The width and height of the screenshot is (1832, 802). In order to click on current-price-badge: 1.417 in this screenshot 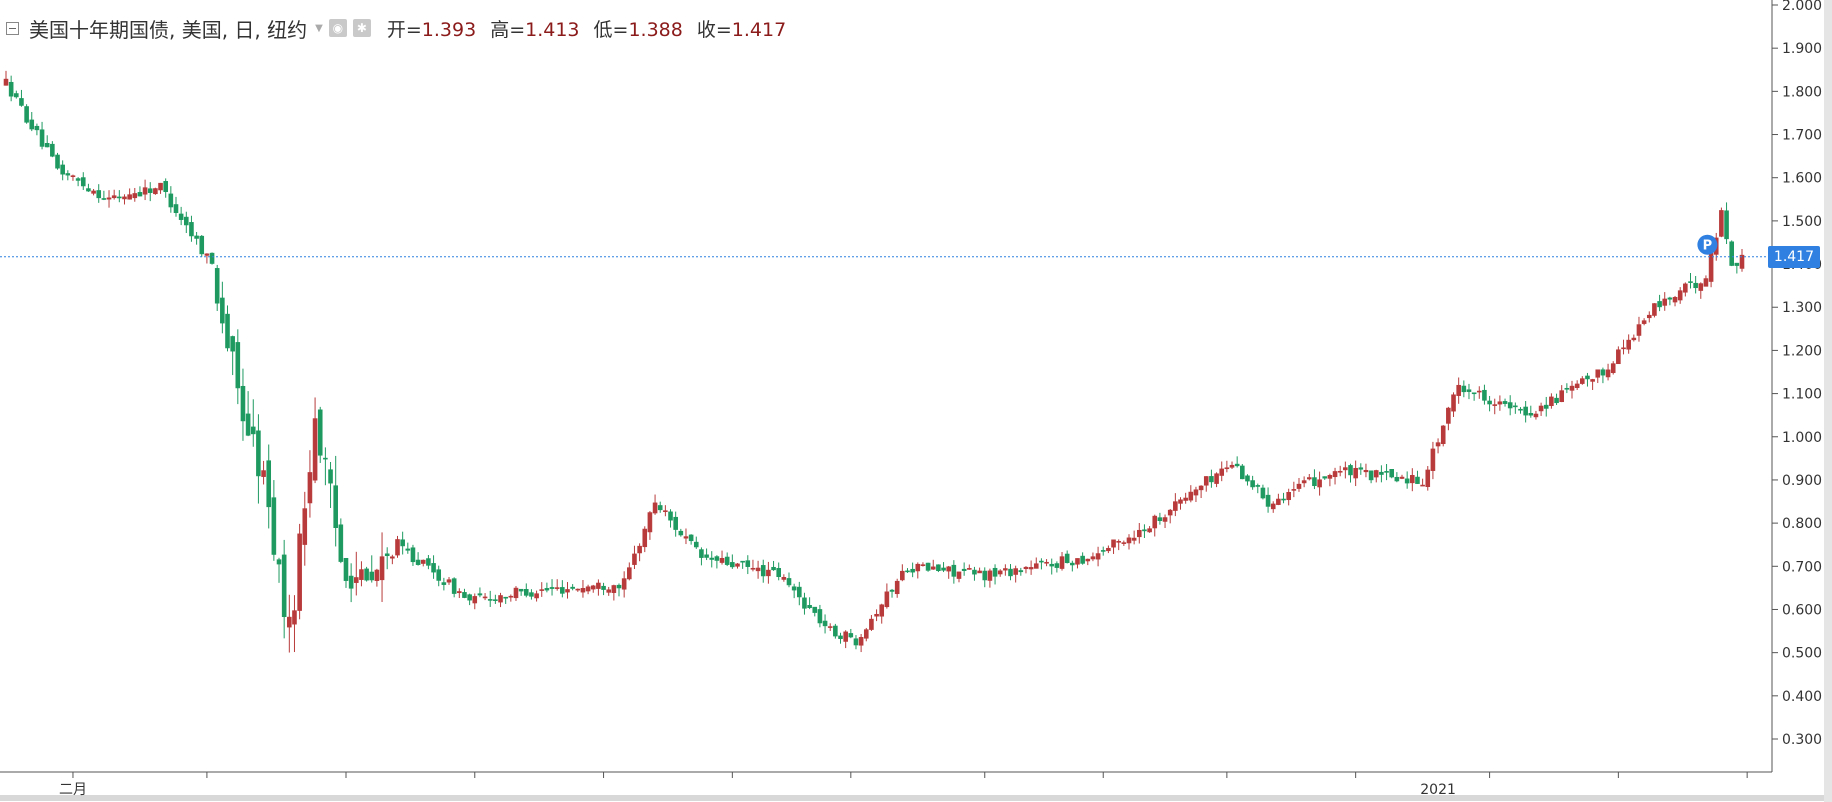, I will do `click(1793, 256)`.